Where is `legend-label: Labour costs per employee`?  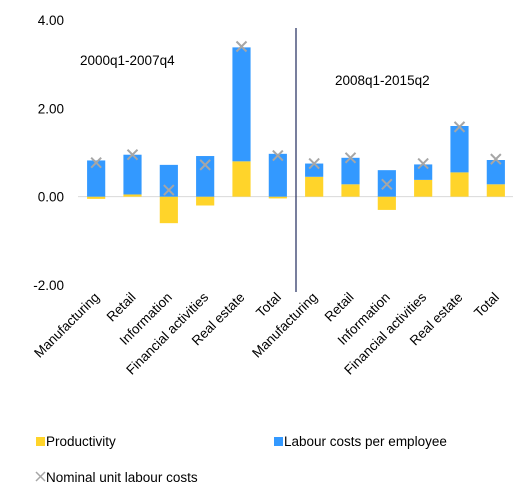 legend-label: Labour costs per employee is located at coordinates (365, 441).